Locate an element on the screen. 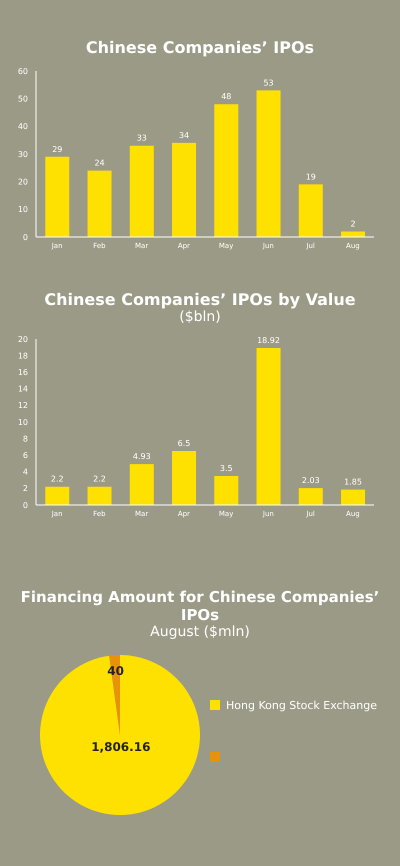 The height and width of the screenshot is (866, 400). y-tick-label: 14 is located at coordinates (23, 389).